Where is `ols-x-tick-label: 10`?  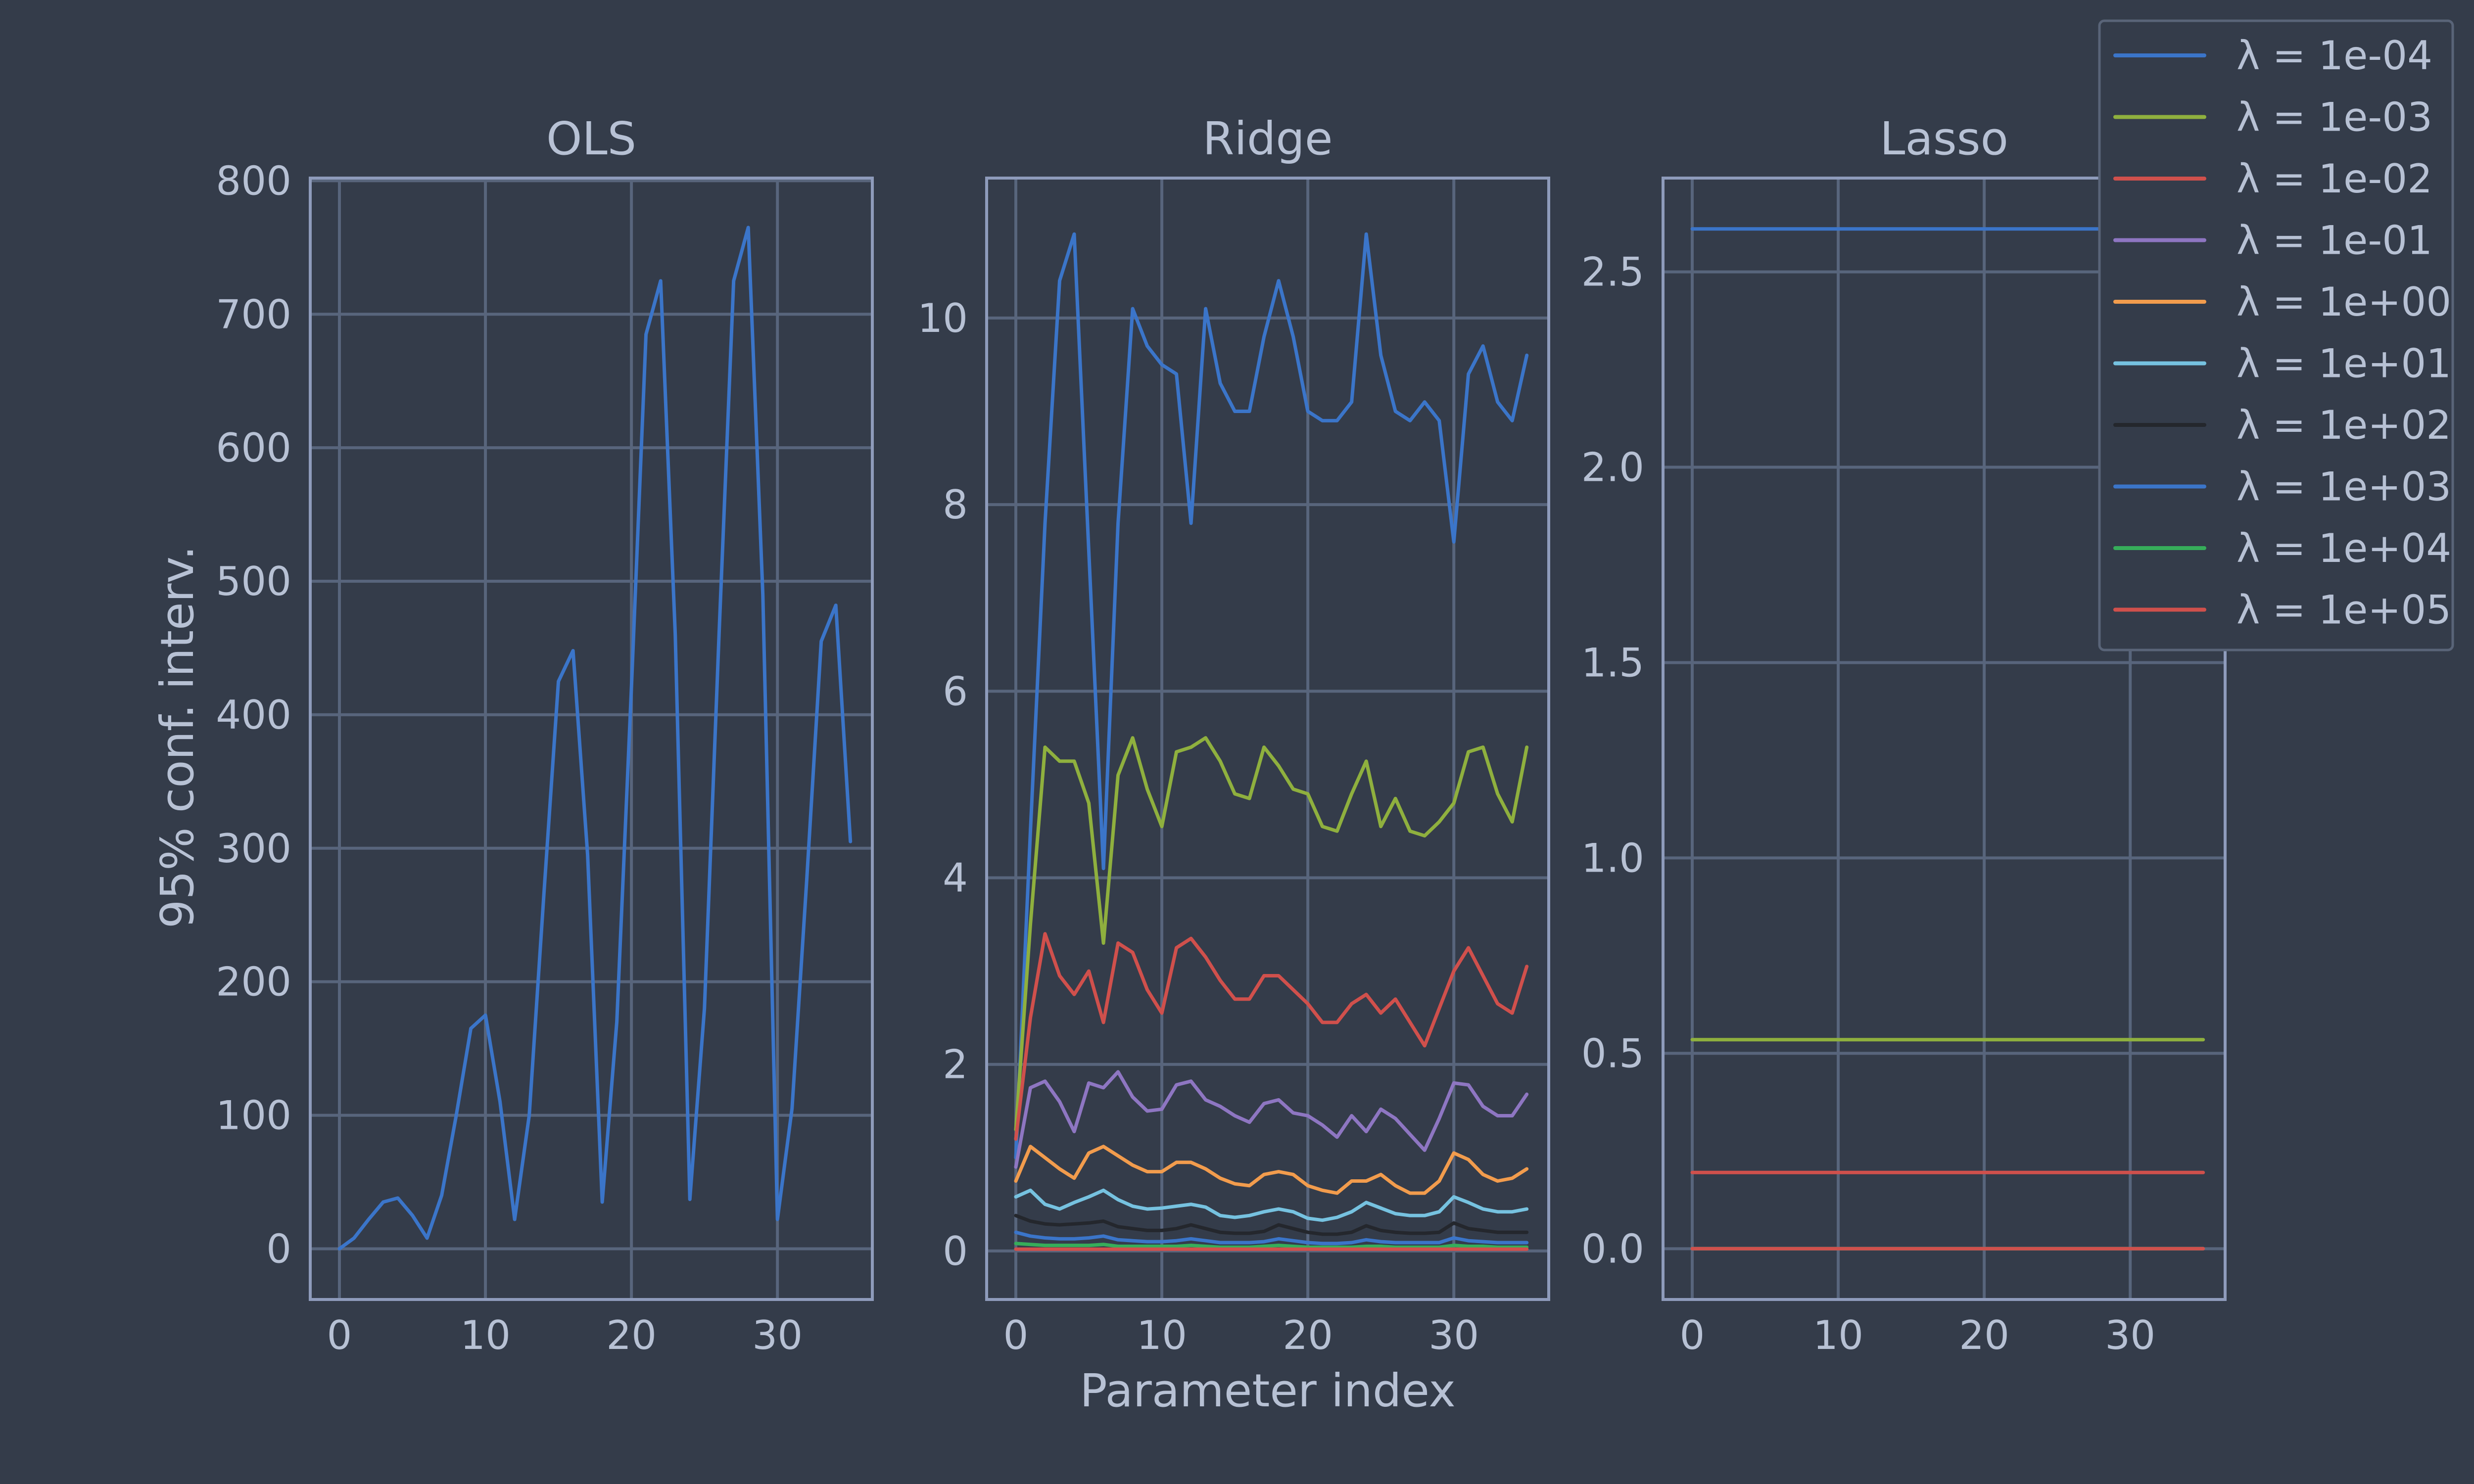 ols-x-tick-label: 10 is located at coordinates (486, 1335).